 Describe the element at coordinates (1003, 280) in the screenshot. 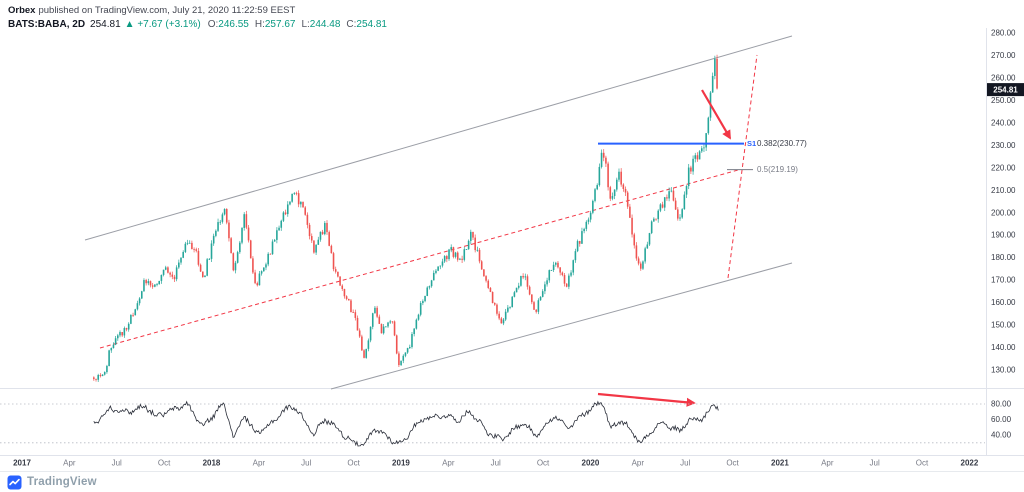

I see `svg-text: 170.00` at that location.